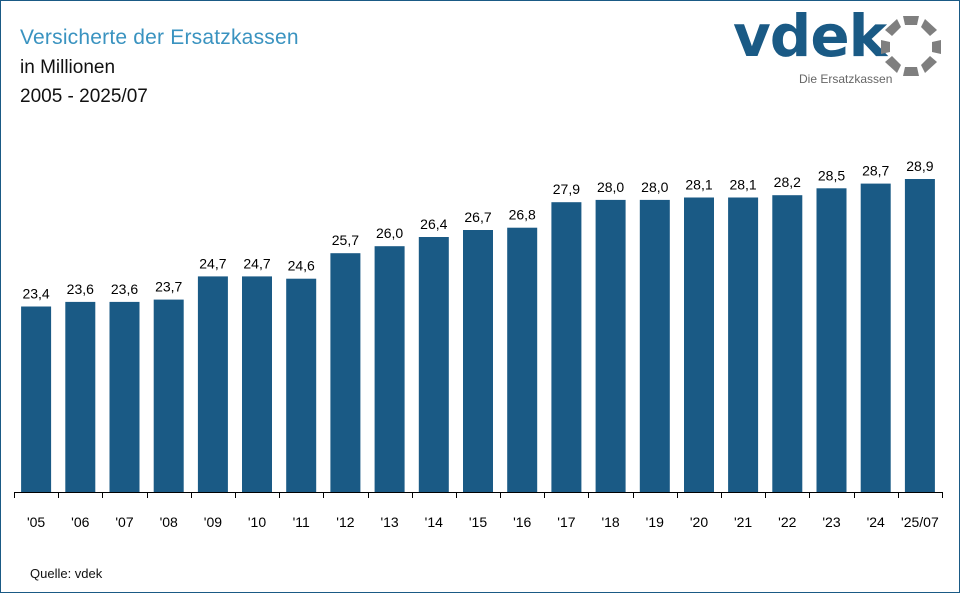  I want to click on ring-of-segments-icon, so click(911, 46).